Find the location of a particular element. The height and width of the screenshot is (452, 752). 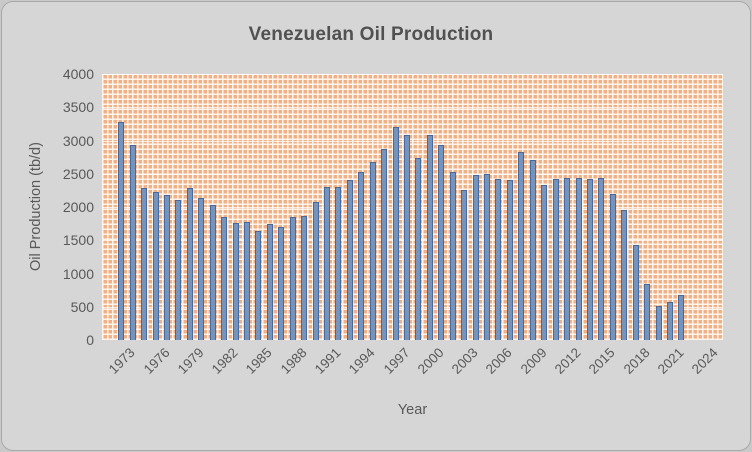

bar-1982 is located at coordinates (224, 278).